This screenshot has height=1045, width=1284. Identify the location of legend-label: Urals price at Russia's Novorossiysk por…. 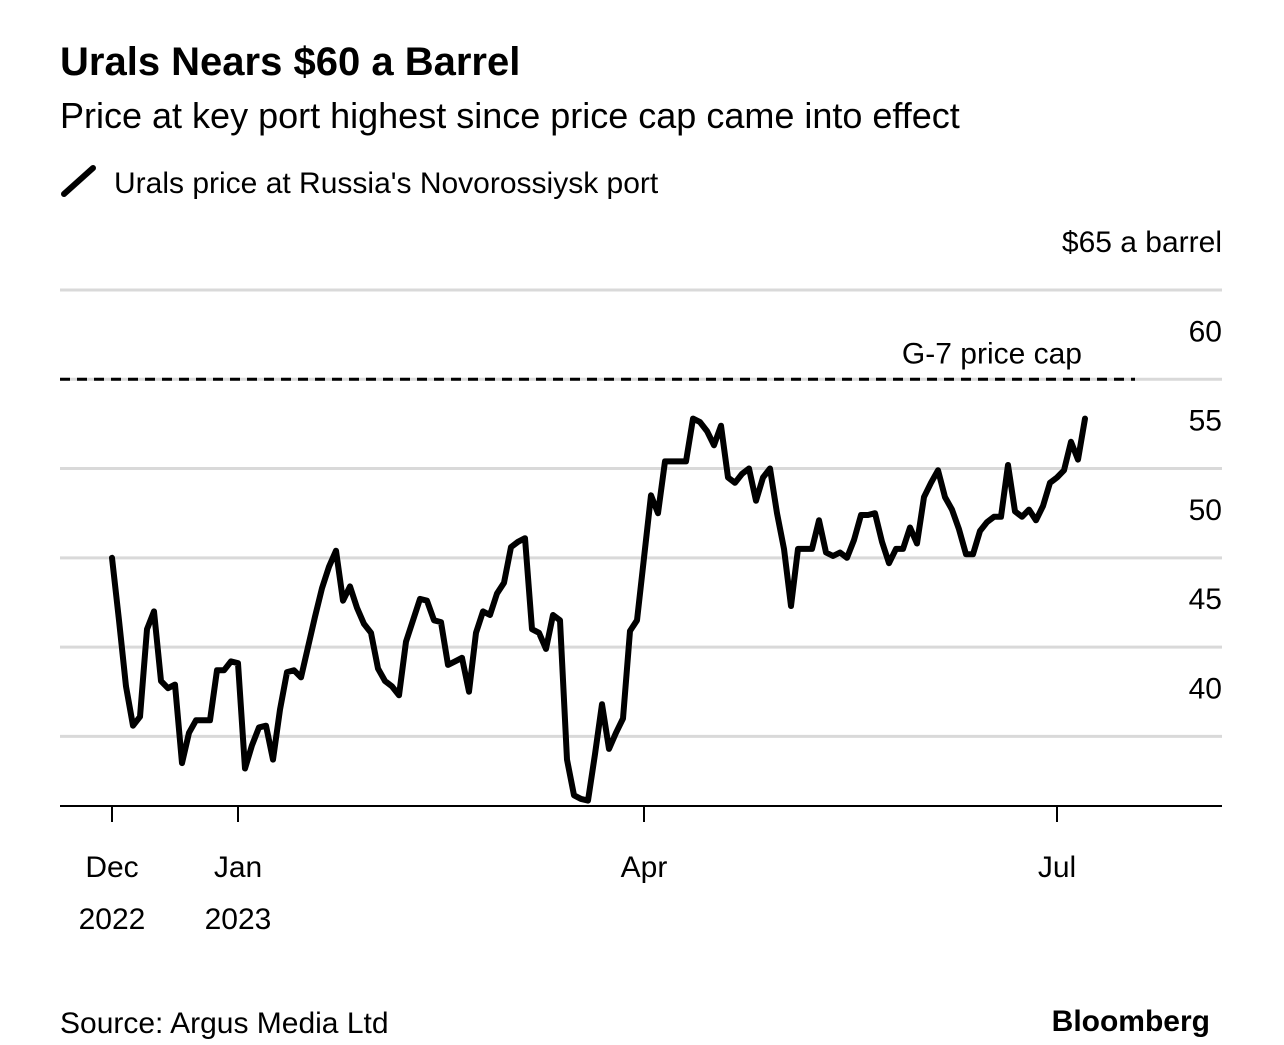
(386, 183).